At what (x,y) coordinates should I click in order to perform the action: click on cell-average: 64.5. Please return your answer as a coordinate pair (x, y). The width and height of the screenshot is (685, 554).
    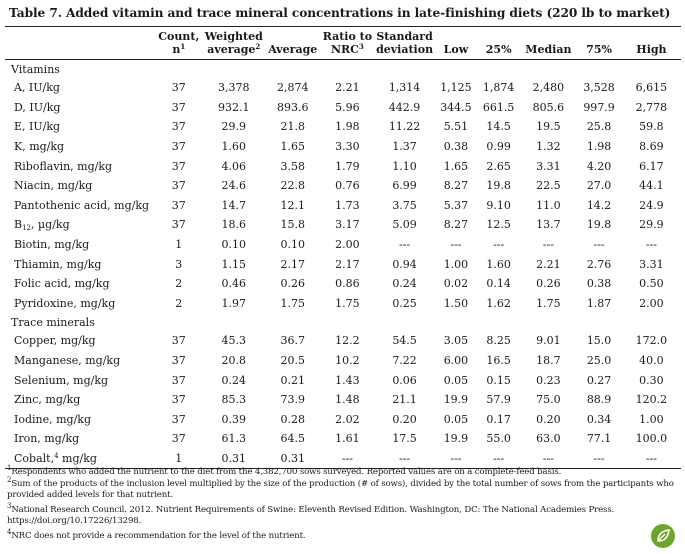
    Looking at the image, I should click on (293, 439).